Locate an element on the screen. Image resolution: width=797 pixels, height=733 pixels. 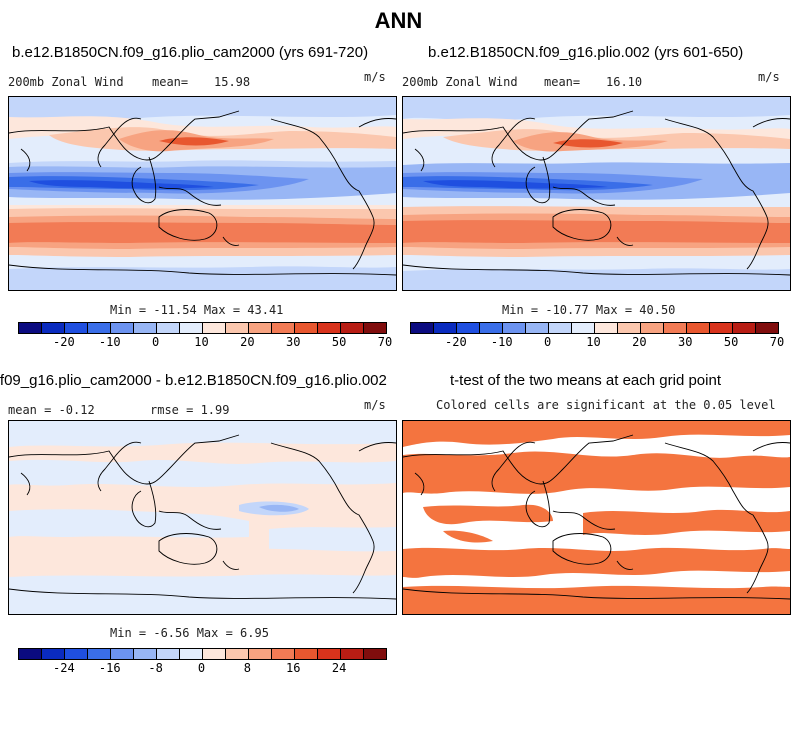
panel3-minmax: Min = -6.56 Max = 6.95 is located at coordinates (189, 633).